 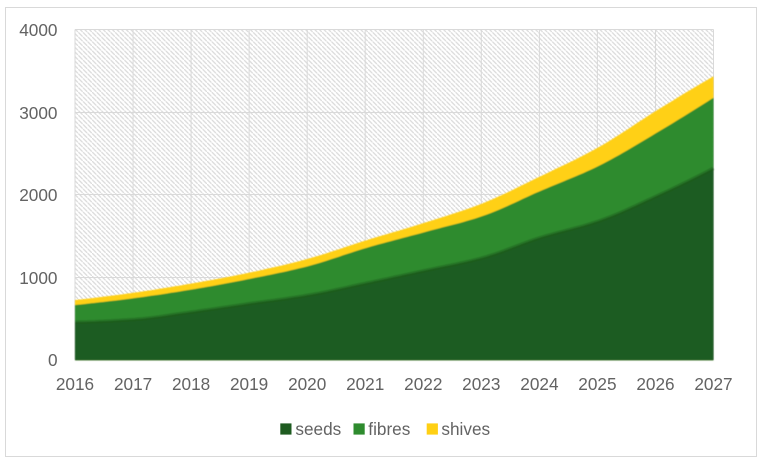 What do you see at coordinates (38, 30) in the screenshot?
I see `svg-text: 4000` at bounding box center [38, 30].